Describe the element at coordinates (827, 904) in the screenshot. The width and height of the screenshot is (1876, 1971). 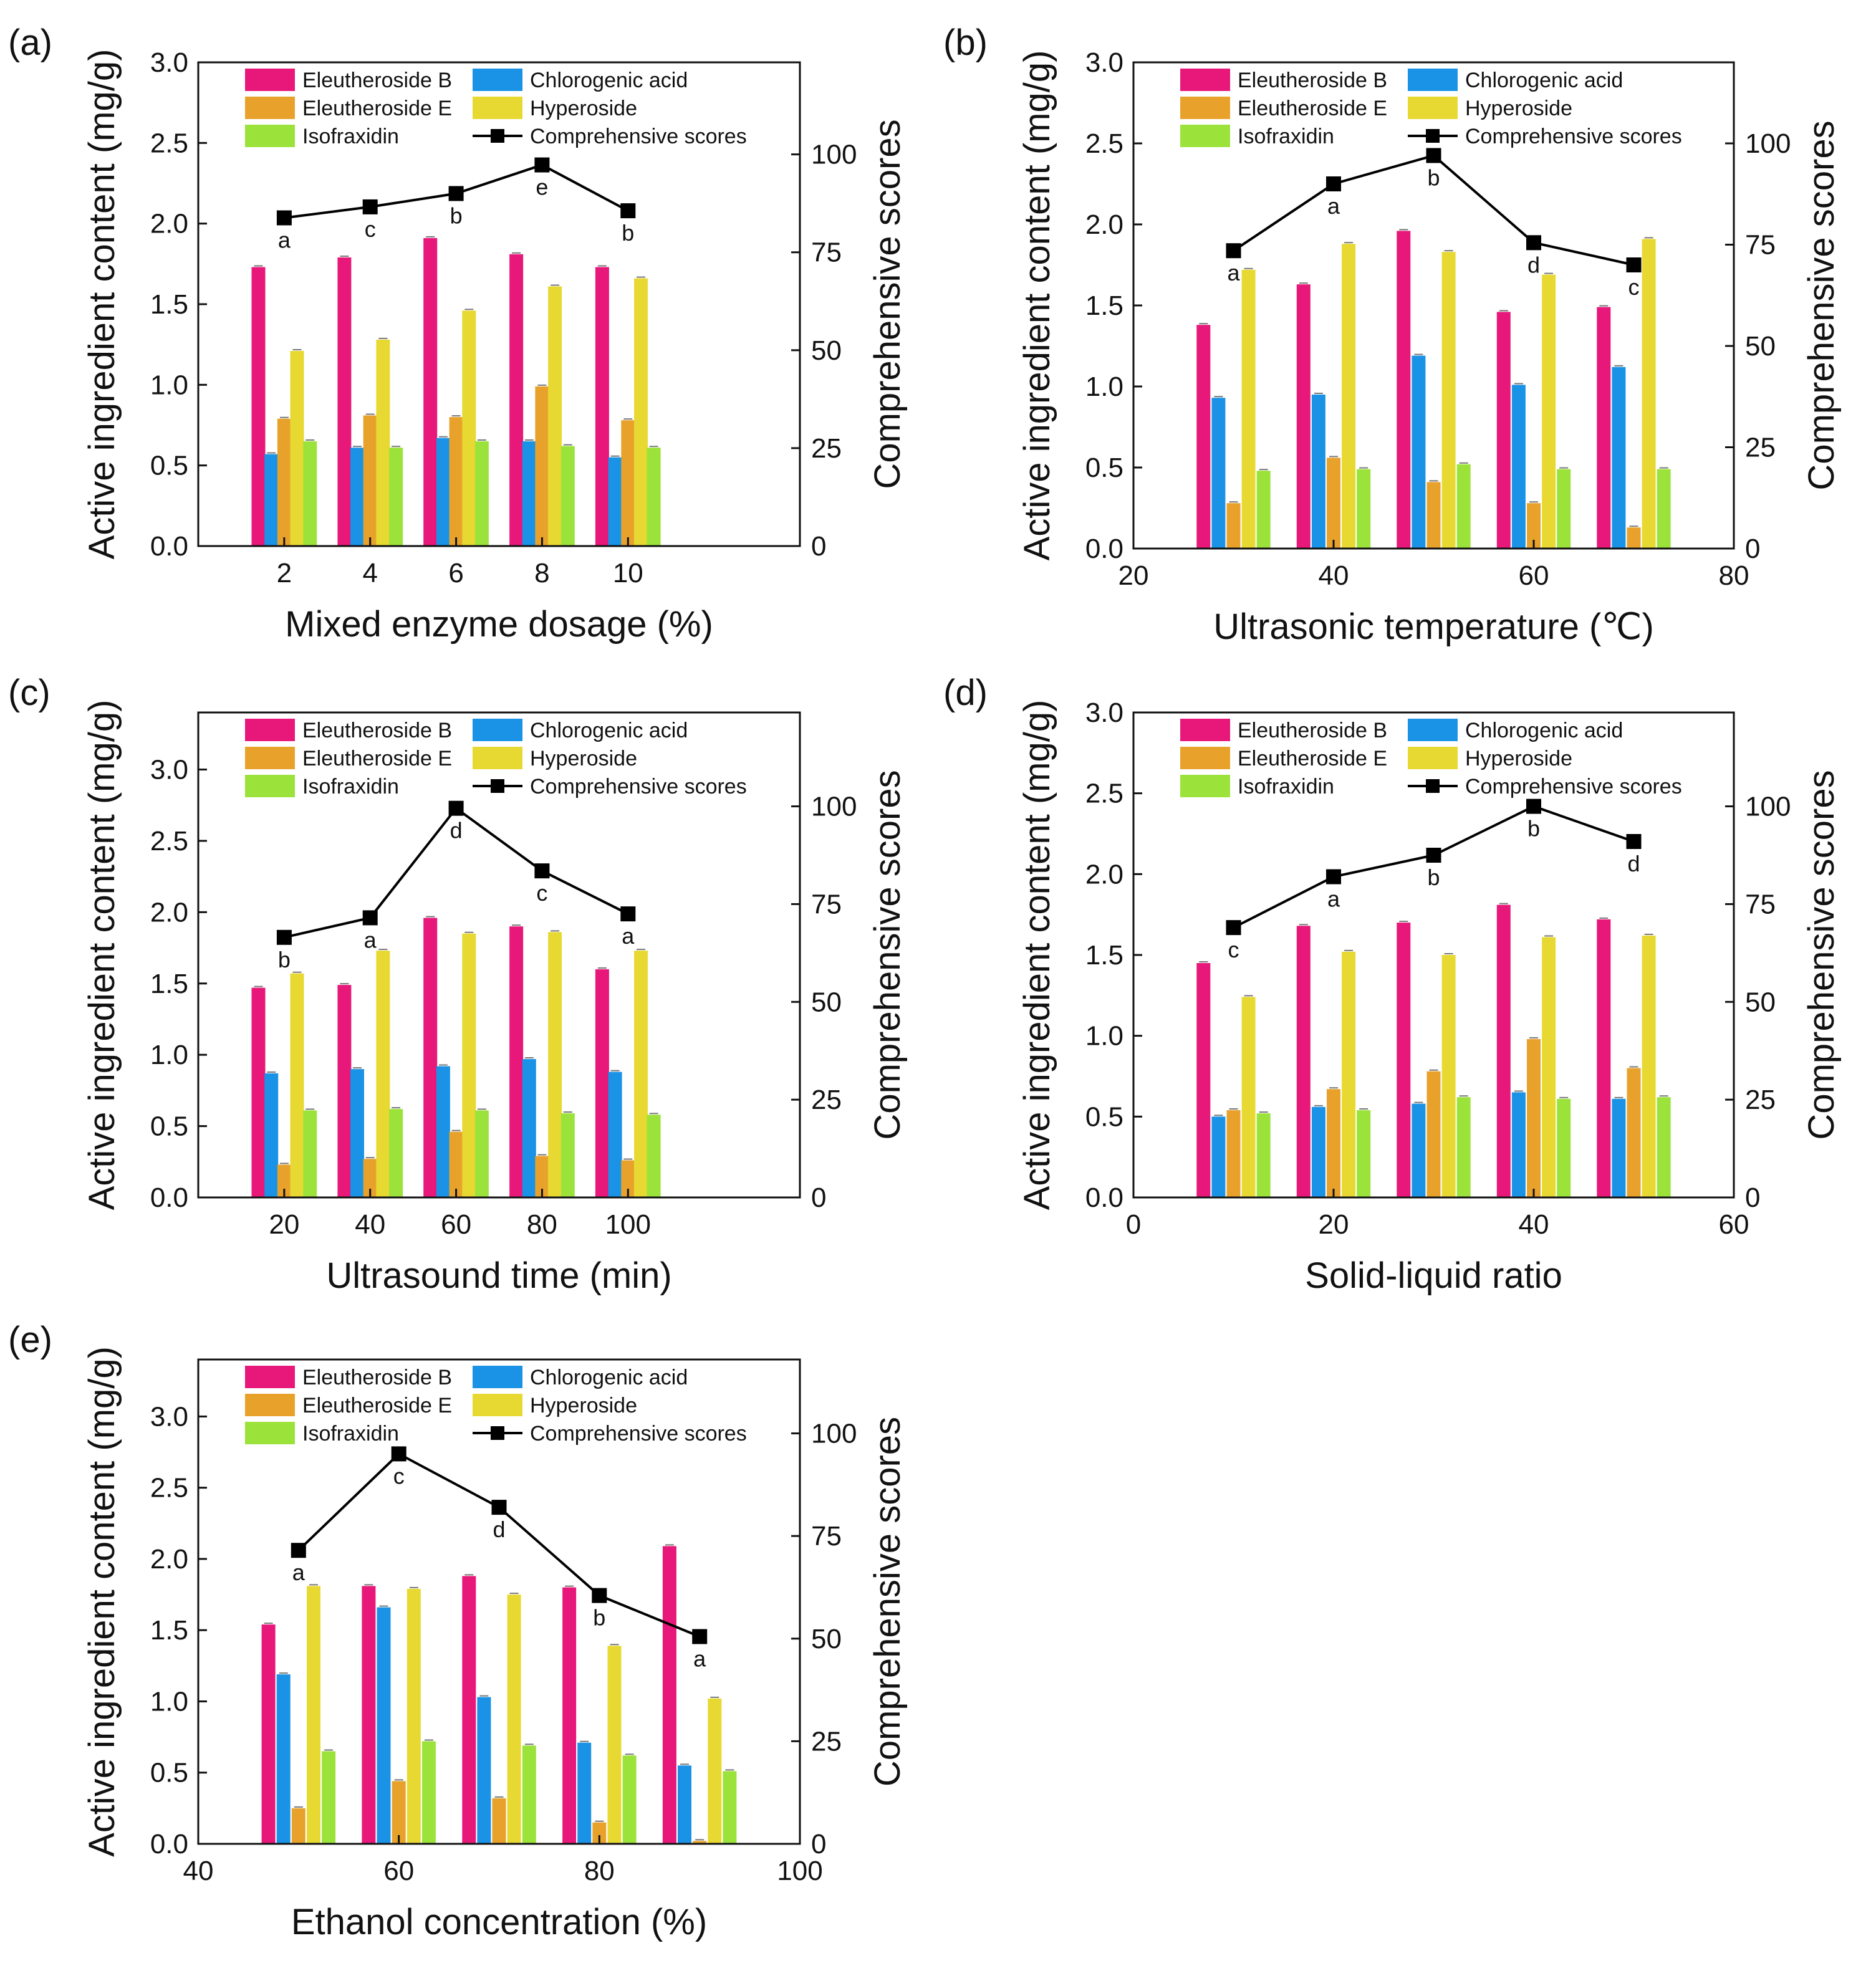
I see `y2-tick-label: 75` at that location.